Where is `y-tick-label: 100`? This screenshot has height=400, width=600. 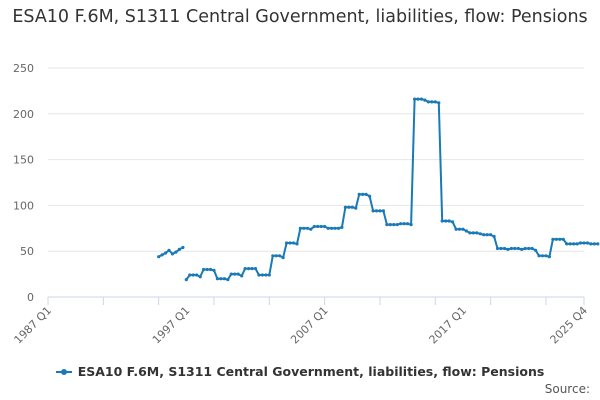 y-tick-label: 100 is located at coordinates (23, 205).